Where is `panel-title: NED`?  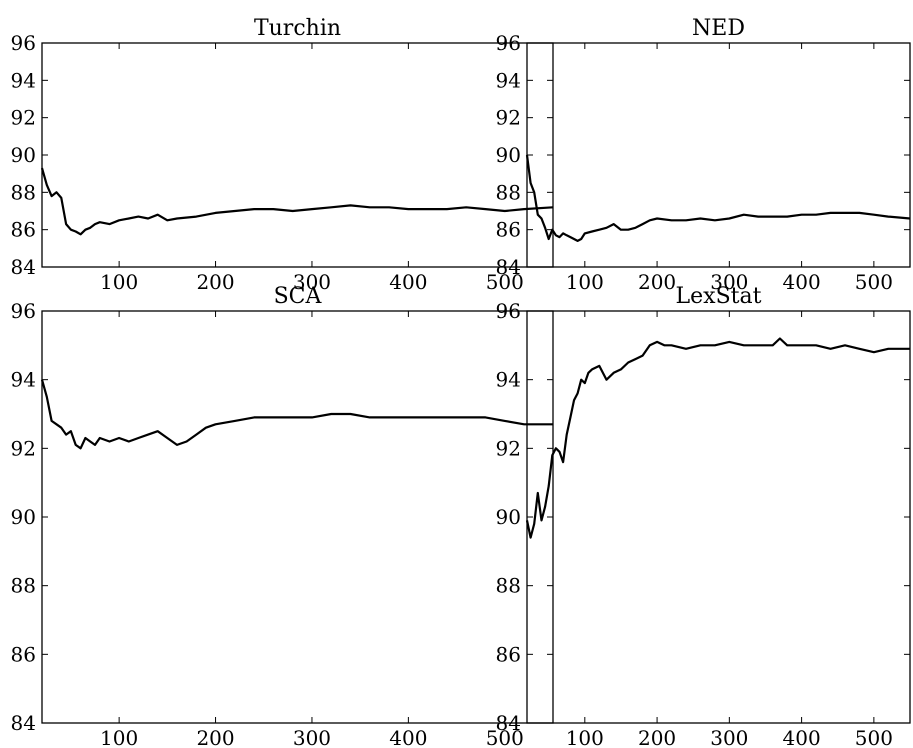 panel-title: NED is located at coordinates (718, 28).